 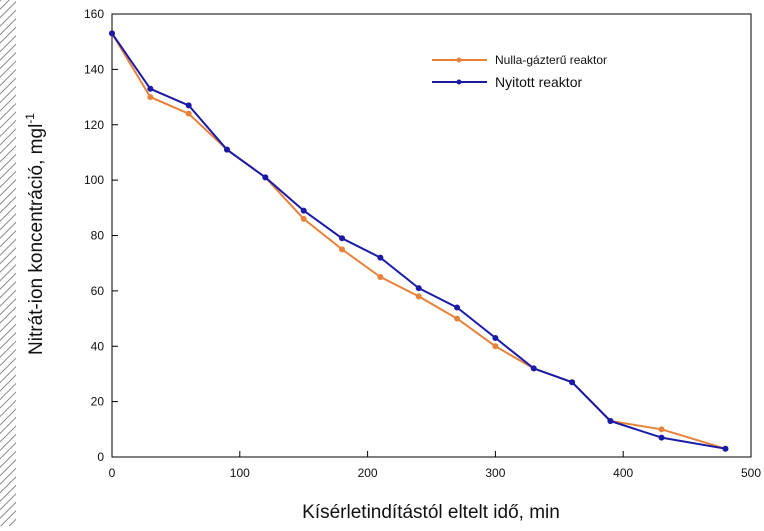 What do you see at coordinates (240, 473) in the screenshot?
I see `x-tick-label: 100` at bounding box center [240, 473].